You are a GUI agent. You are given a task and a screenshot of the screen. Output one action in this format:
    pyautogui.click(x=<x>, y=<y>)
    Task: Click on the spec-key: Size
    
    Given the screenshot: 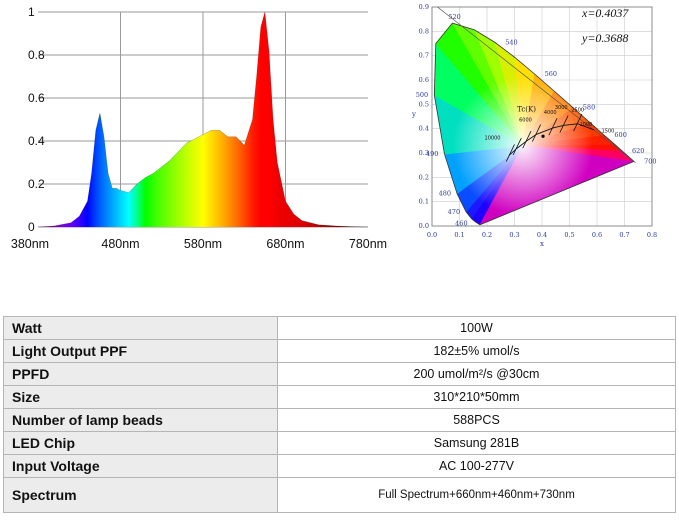 What is the action you would take?
    pyautogui.click(x=140, y=397)
    